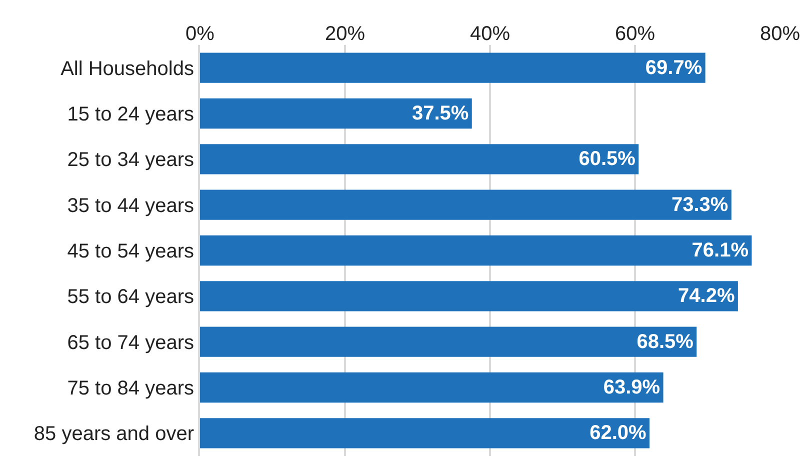 The image size is (808, 461). What do you see at coordinates (780, 34) in the screenshot?
I see `x-tick-label: 80%` at bounding box center [780, 34].